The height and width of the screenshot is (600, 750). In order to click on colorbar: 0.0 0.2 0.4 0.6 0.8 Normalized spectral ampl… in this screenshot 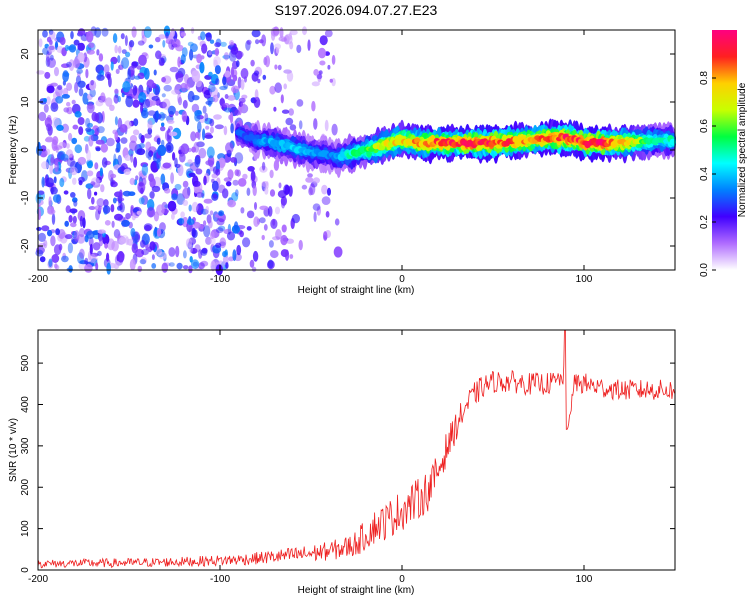, I will do `click(723, 153)`.